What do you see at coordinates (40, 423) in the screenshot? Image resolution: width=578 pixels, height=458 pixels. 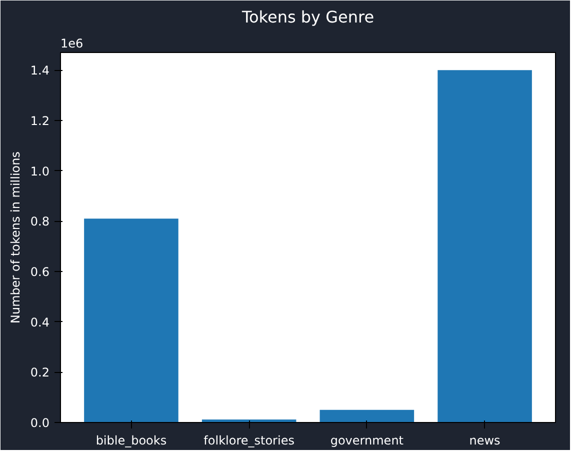 I see `y-tick-label: 0.0` at bounding box center [40, 423].